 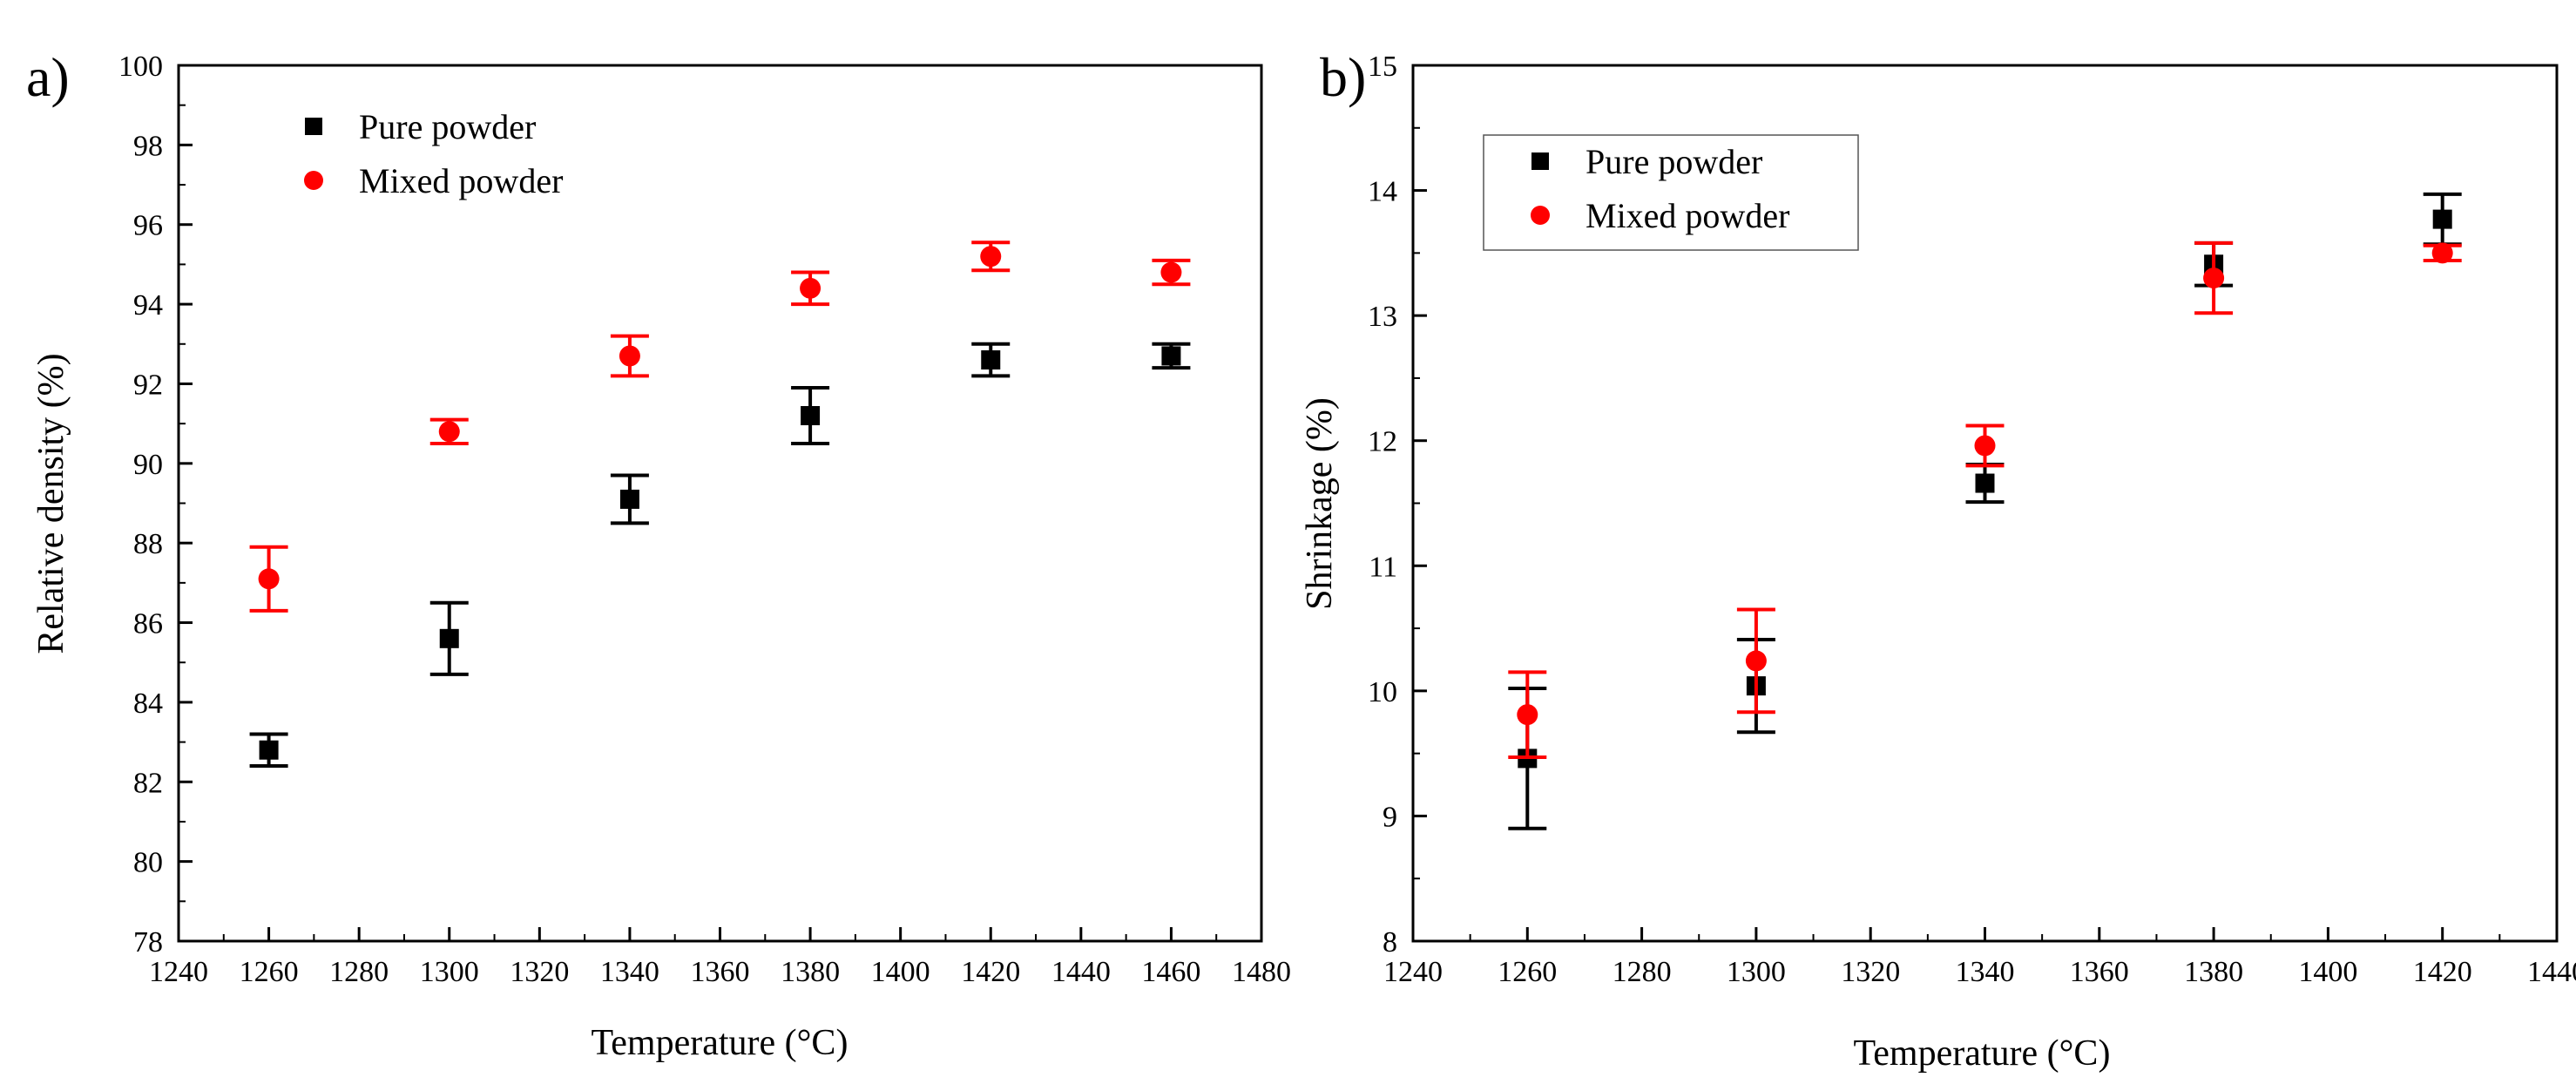 What do you see at coordinates (1382, 317) in the screenshot?
I see `y-tick-label: 13` at bounding box center [1382, 317].